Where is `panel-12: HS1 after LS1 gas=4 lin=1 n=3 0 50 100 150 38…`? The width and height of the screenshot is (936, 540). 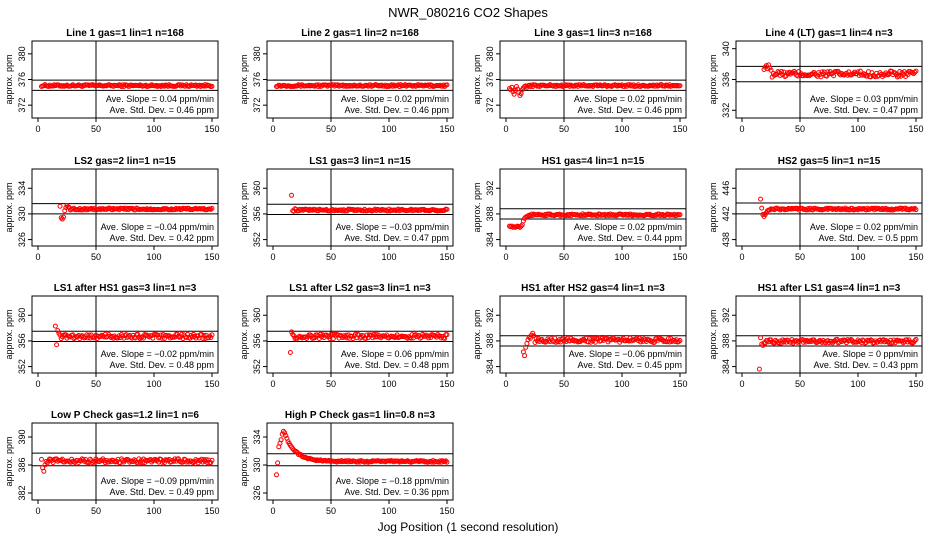
panel-12: HS1 after LS1 gas=4 lin=1 n=3 0 50 100 150 38… is located at coordinates (816, 336).